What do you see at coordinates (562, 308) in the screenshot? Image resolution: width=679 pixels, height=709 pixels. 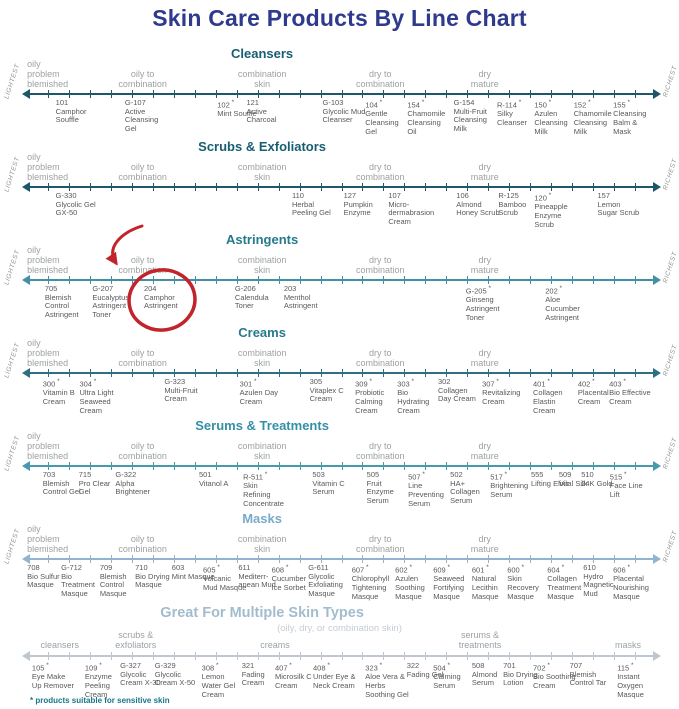 I see `product-name: Aloe Cucumber Astringent` at bounding box center [562, 308].